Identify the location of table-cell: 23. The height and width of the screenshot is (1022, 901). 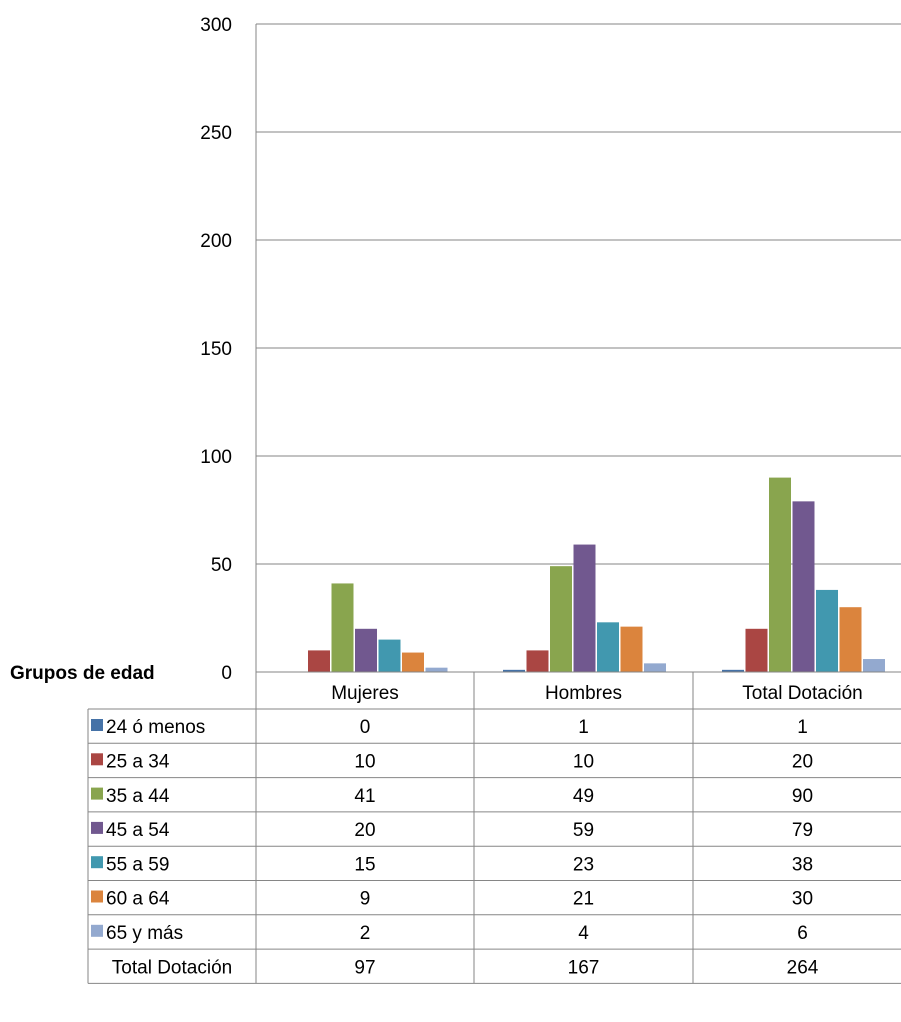
(583, 864).